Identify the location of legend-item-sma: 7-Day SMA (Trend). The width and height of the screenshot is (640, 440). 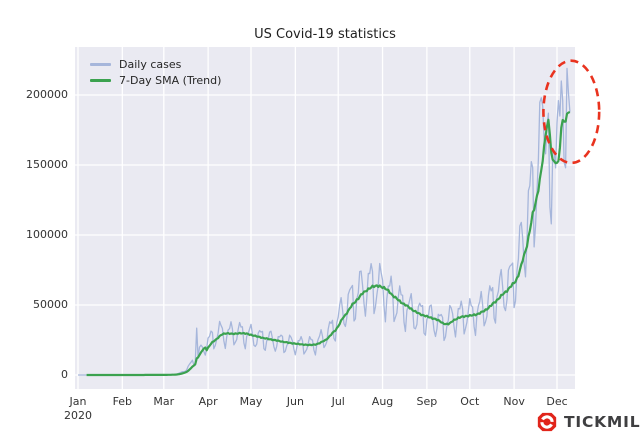
(155, 80).